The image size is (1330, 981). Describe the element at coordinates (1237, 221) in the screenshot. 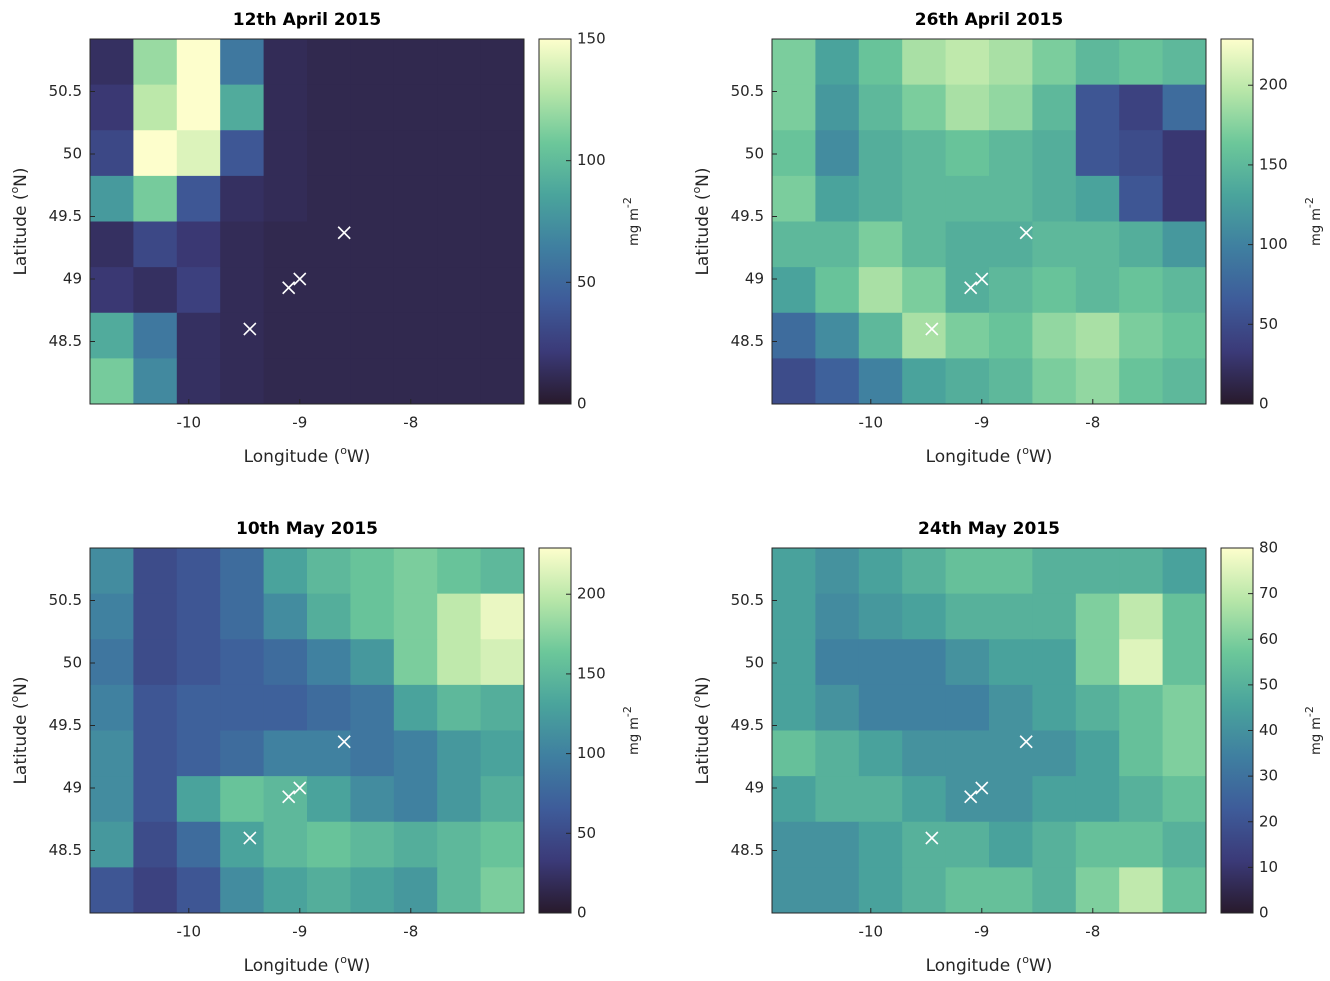

I see `colorbar` at that location.